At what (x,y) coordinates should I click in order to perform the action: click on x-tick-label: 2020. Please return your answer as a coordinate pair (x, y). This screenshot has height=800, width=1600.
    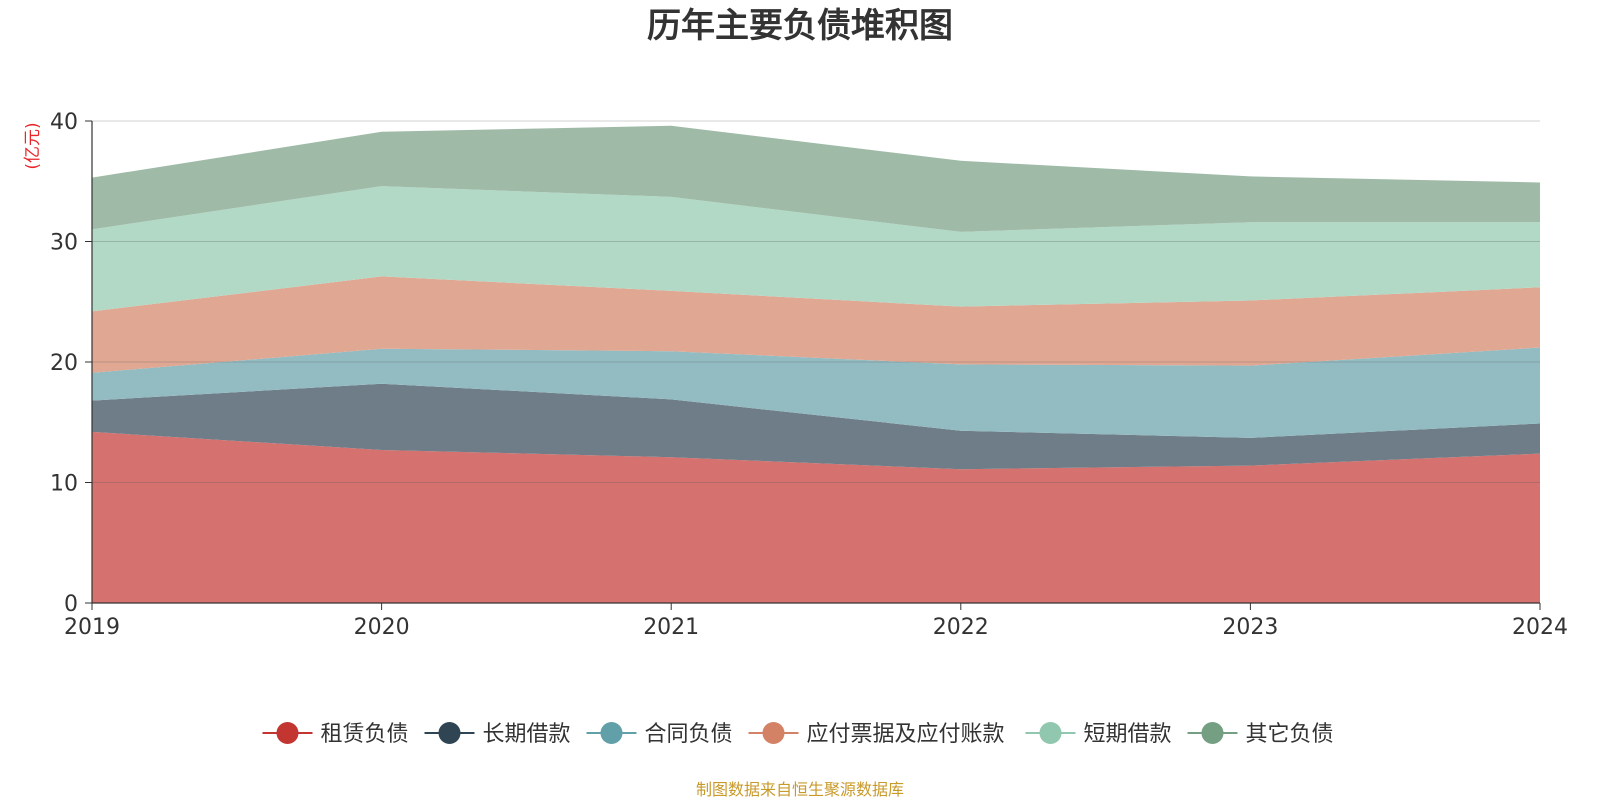
    Looking at the image, I should click on (382, 627).